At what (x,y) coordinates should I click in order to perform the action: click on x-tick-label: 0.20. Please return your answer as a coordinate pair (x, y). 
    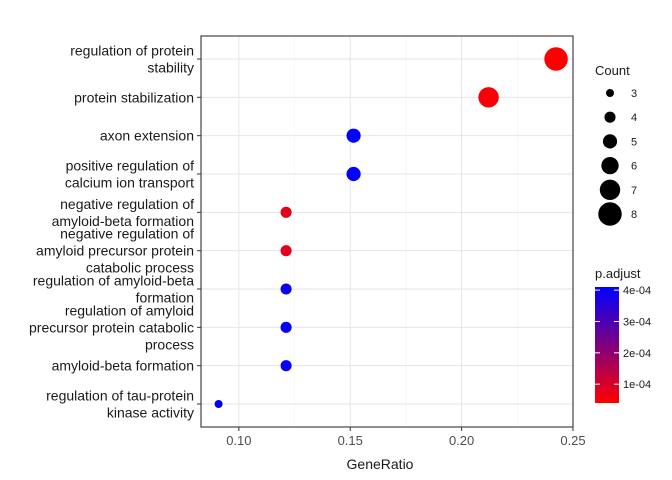
    Looking at the image, I should click on (461, 440).